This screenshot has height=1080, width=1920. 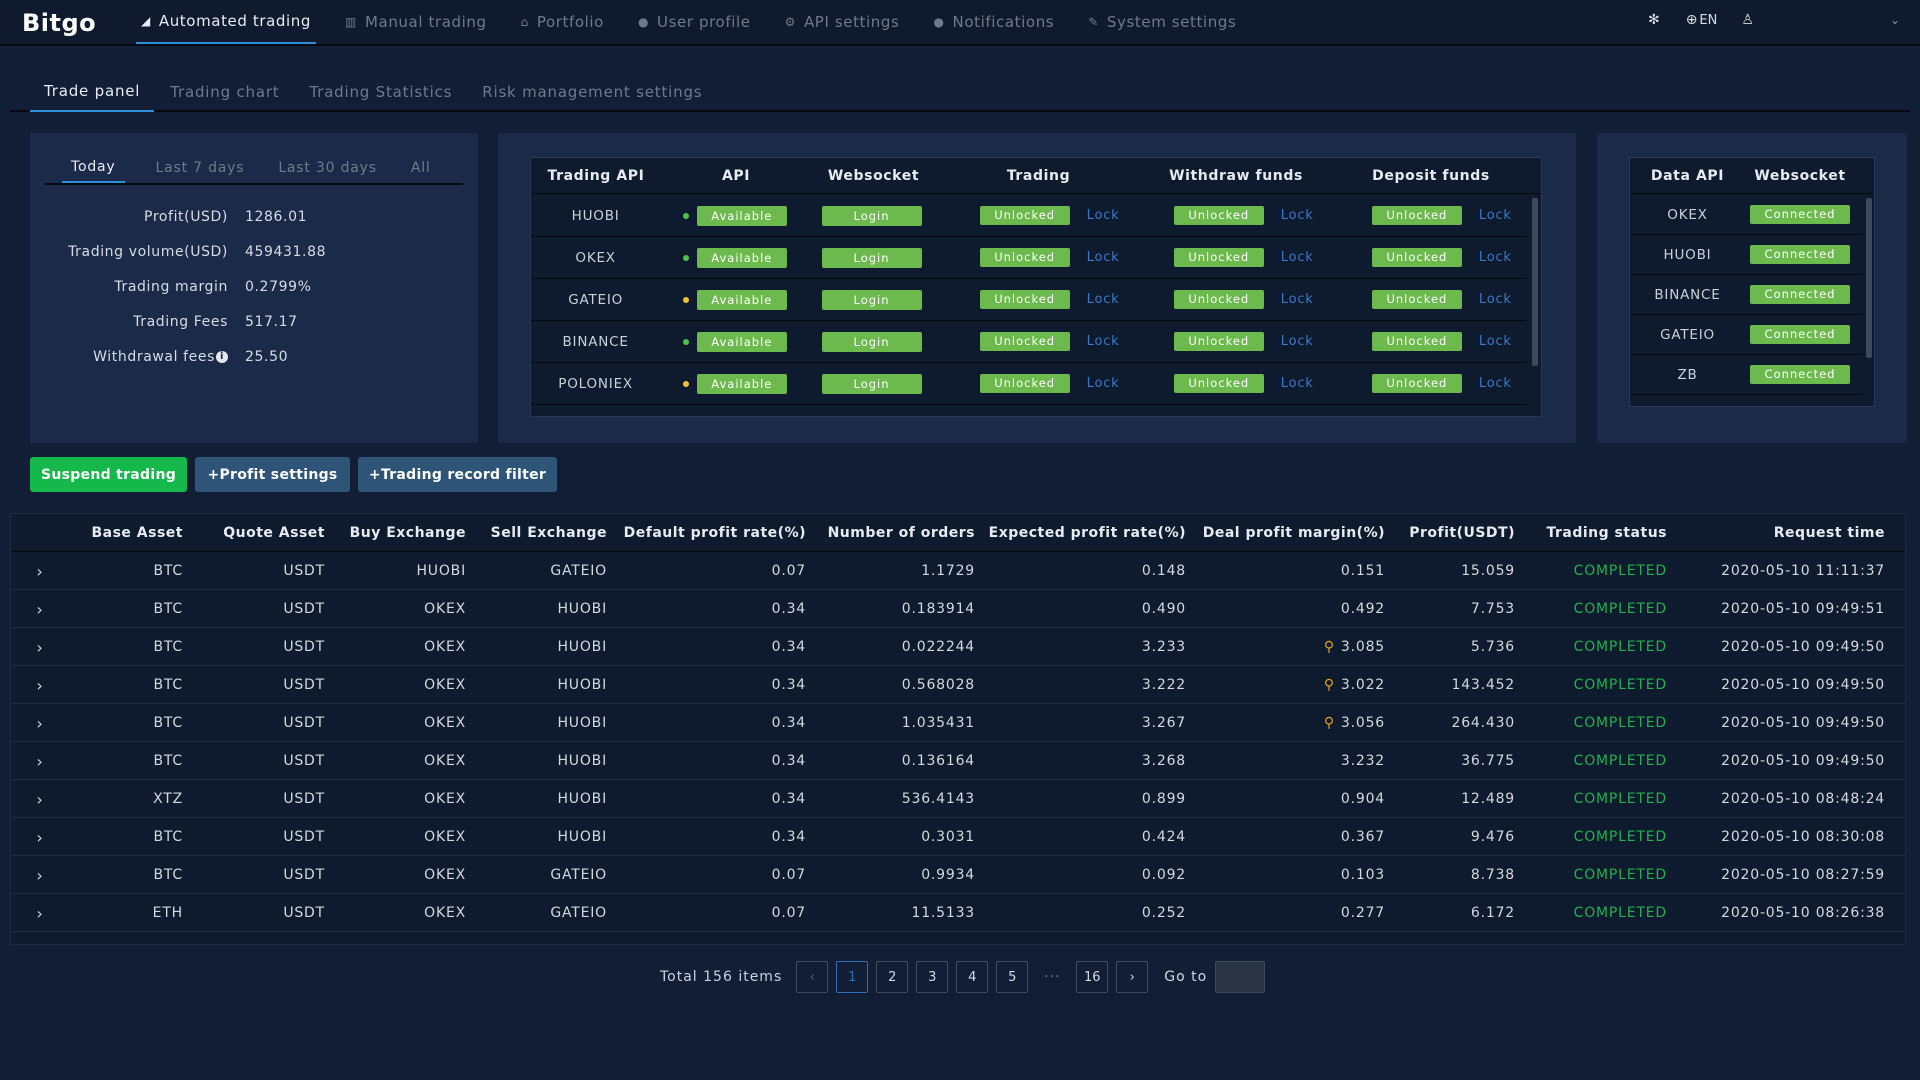 I want to click on app-logo: Bitgo, so click(x=59, y=23).